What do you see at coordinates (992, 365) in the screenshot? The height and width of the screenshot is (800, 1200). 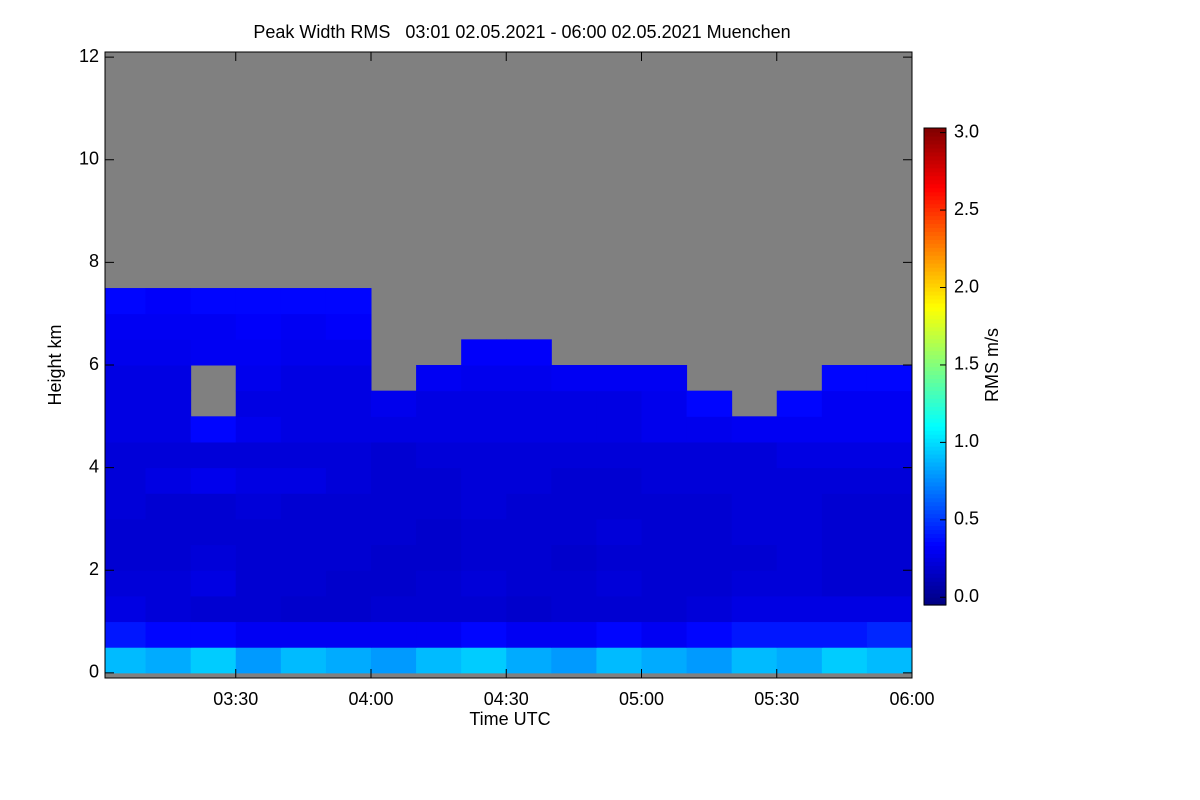 I see `colorbar-label: RMS m/s` at bounding box center [992, 365].